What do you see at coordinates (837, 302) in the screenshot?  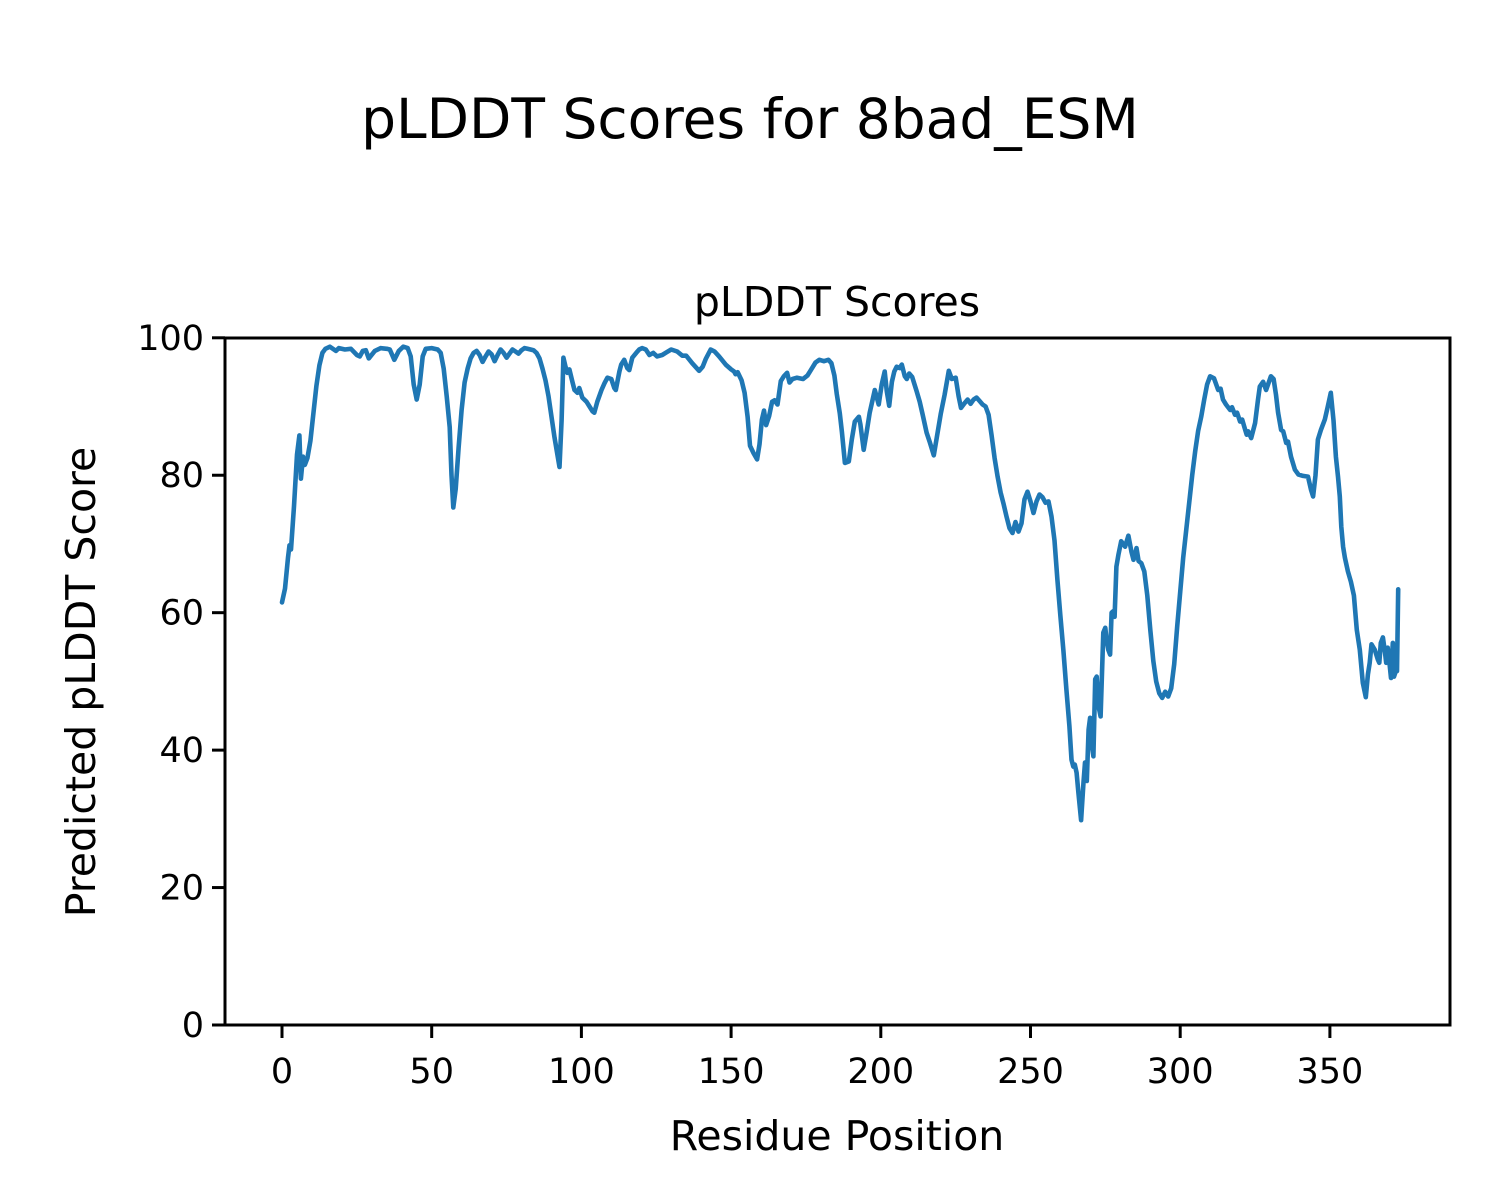 I see `axes-title: pLDDT Scores` at bounding box center [837, 302].